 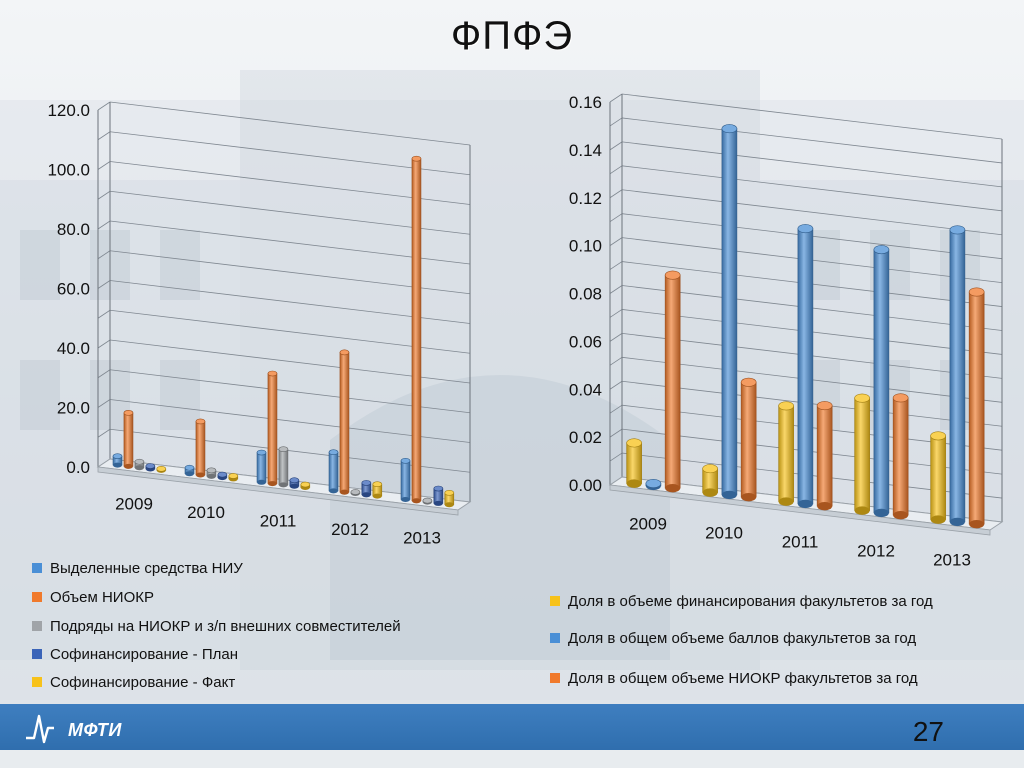 What do you see at coordinates (585, 150) in the screenshot?
I see `y-tick-label: 0.14` at bounding box center [585, 150].